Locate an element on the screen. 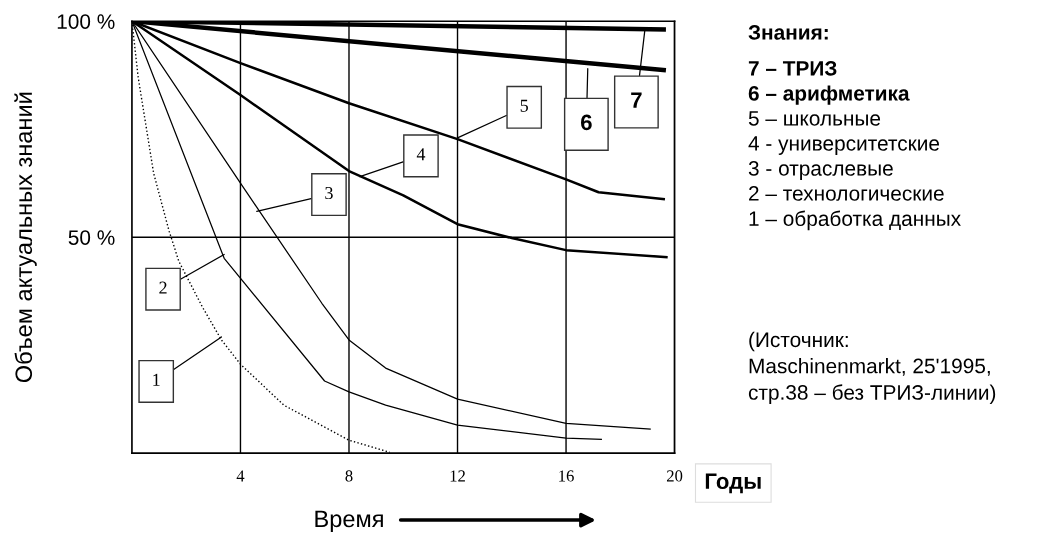  text: 3 - отраслевые is located at coordinates (820, 170).